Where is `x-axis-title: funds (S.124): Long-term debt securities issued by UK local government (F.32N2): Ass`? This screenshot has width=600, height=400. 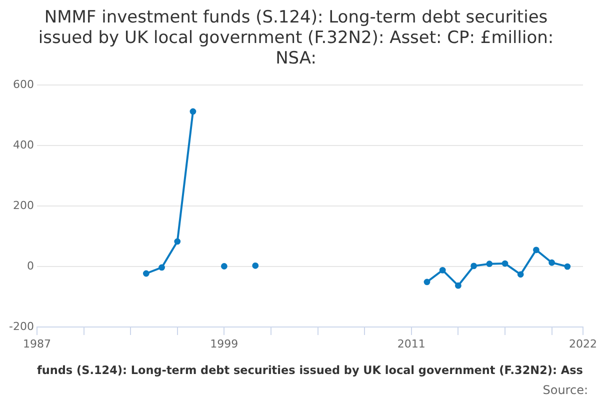 x-axis-title: funds (S.124): Long-term debt securities issued by UK local government (F.32N2): Ass is located at coordinates (310, 370).